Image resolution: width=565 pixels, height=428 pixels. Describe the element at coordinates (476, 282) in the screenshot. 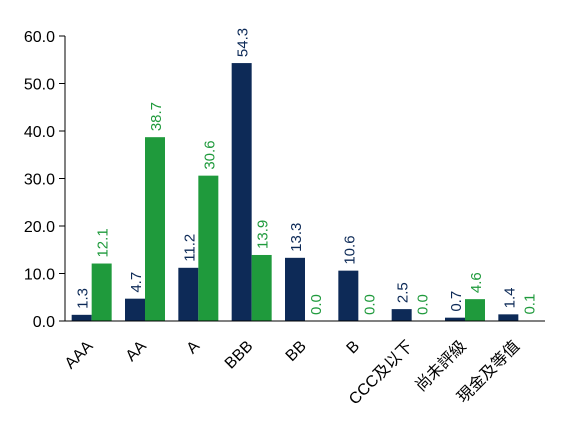

I see `data-label-series-2-8: 4.6` at that location.